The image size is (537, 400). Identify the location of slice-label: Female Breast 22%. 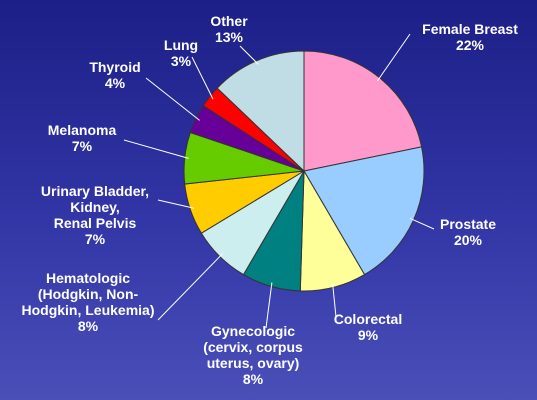
(470, 37).